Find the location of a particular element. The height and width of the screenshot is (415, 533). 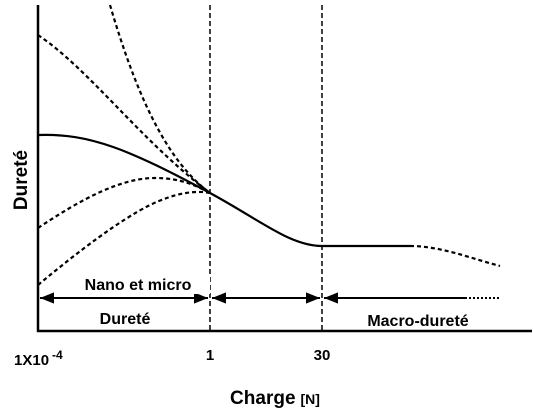

region-label: Dureté is located at coordinates (125, 319).